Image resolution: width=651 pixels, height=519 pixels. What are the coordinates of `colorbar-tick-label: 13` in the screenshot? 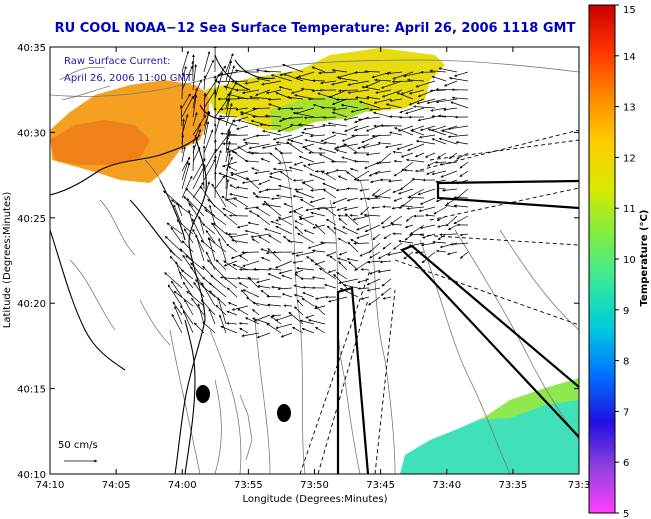 It's located at (629, 108).